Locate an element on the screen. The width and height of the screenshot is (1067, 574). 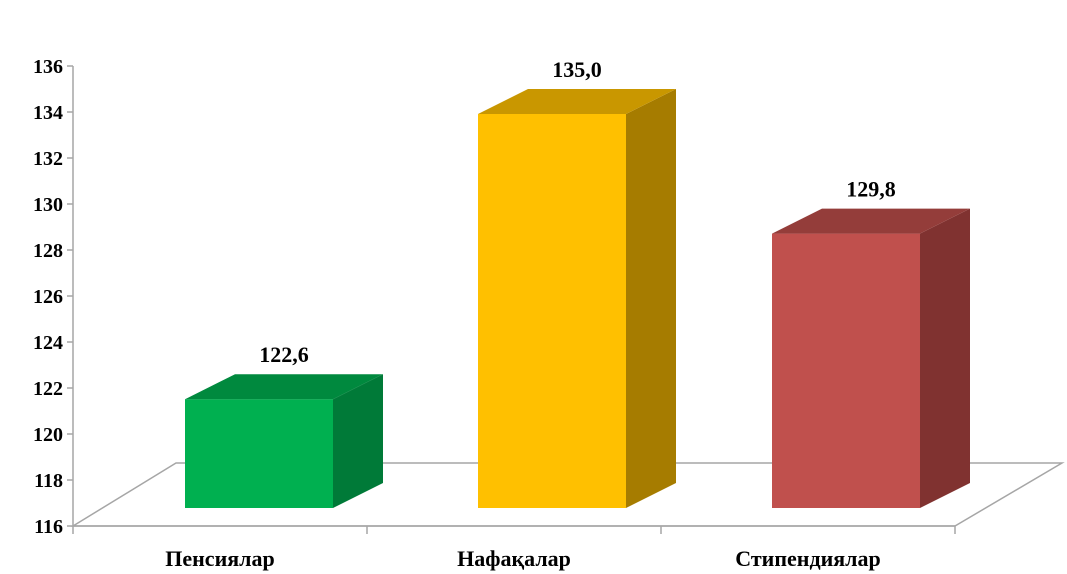
y-tick-label: 136 is located at coordinates (48, 67).